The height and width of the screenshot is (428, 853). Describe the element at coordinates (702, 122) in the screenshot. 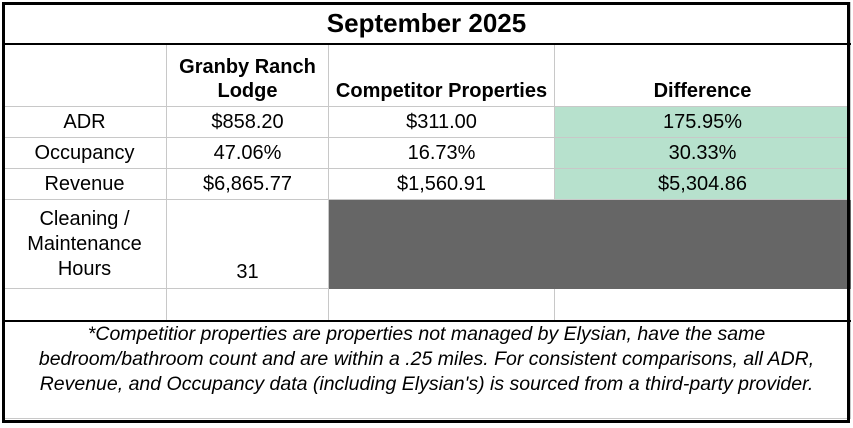

I see `difference-value: 175.95%` at that location.